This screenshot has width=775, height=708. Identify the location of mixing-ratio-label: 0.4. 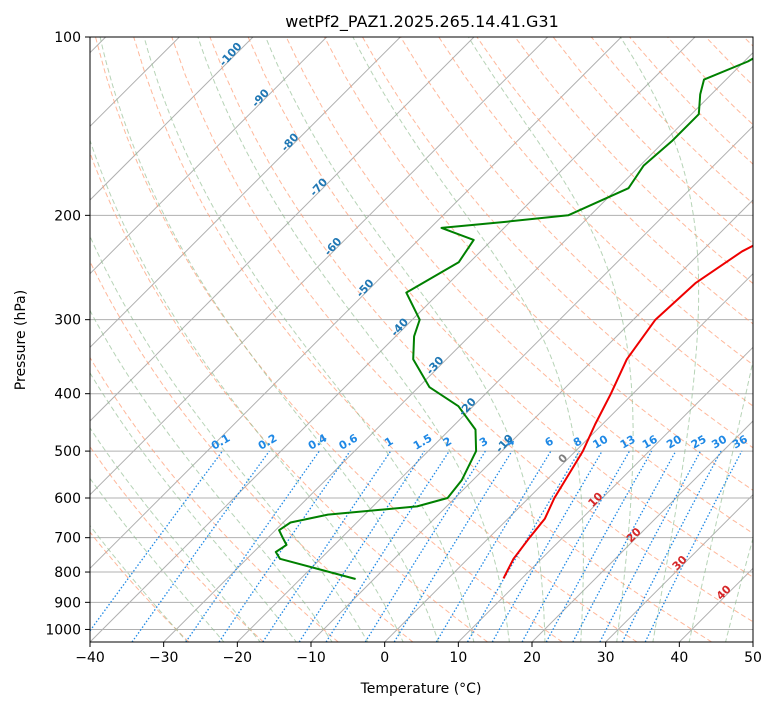
(318, 441).